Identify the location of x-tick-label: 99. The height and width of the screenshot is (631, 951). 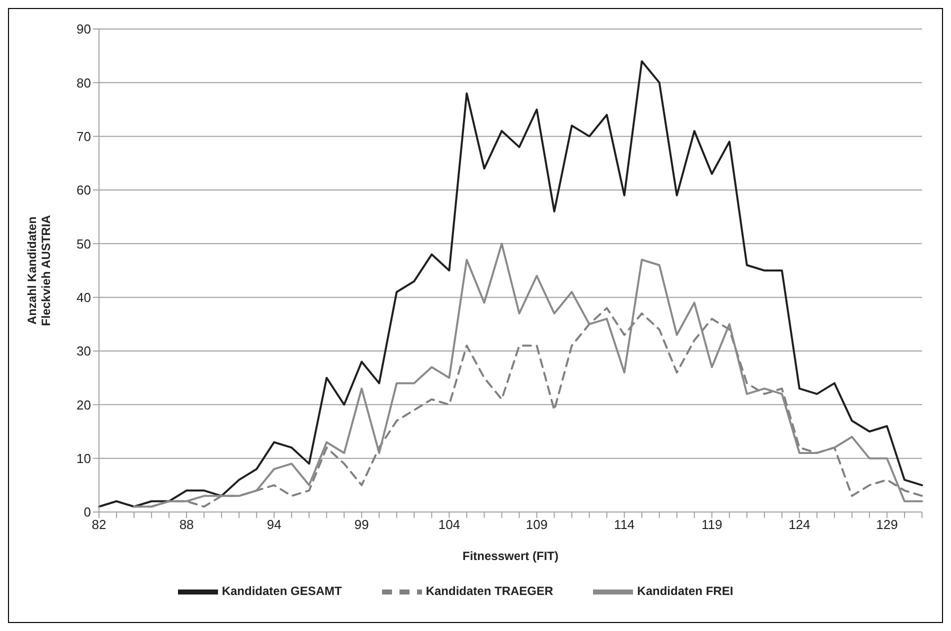
(361, 524).